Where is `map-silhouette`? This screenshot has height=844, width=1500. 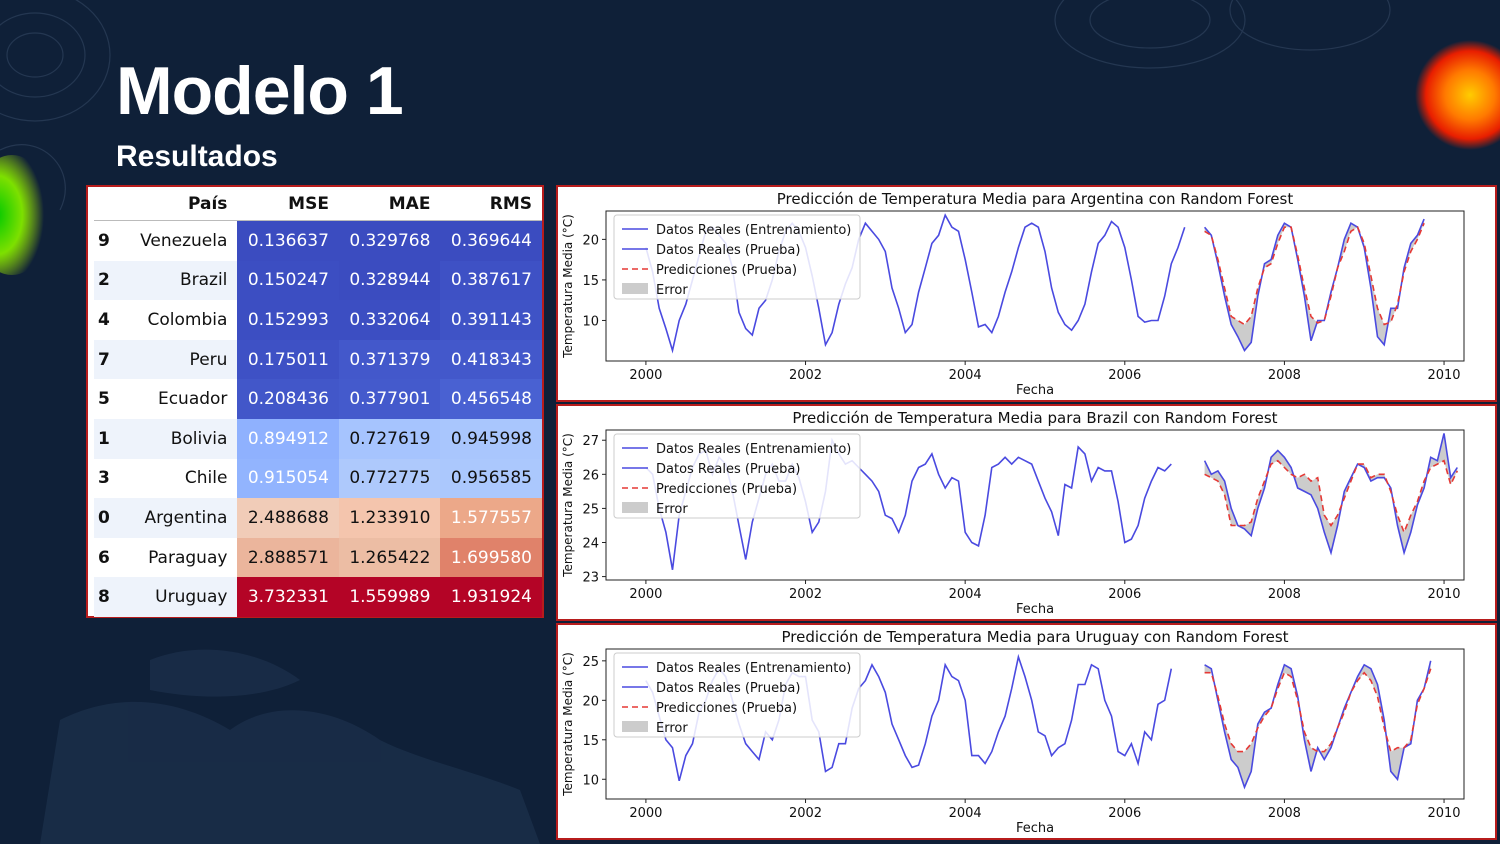
map-silhouette is located at coordinates (290, 746).